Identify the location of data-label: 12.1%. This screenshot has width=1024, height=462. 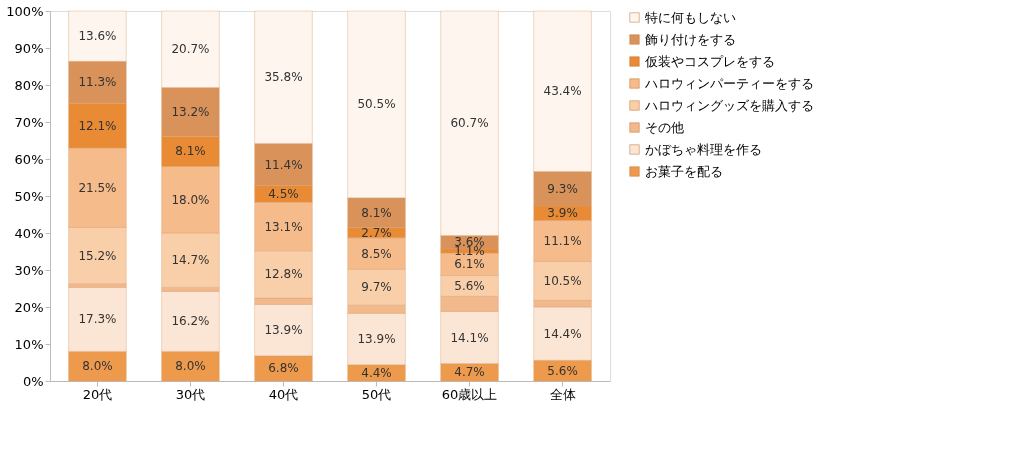
(97, 125).